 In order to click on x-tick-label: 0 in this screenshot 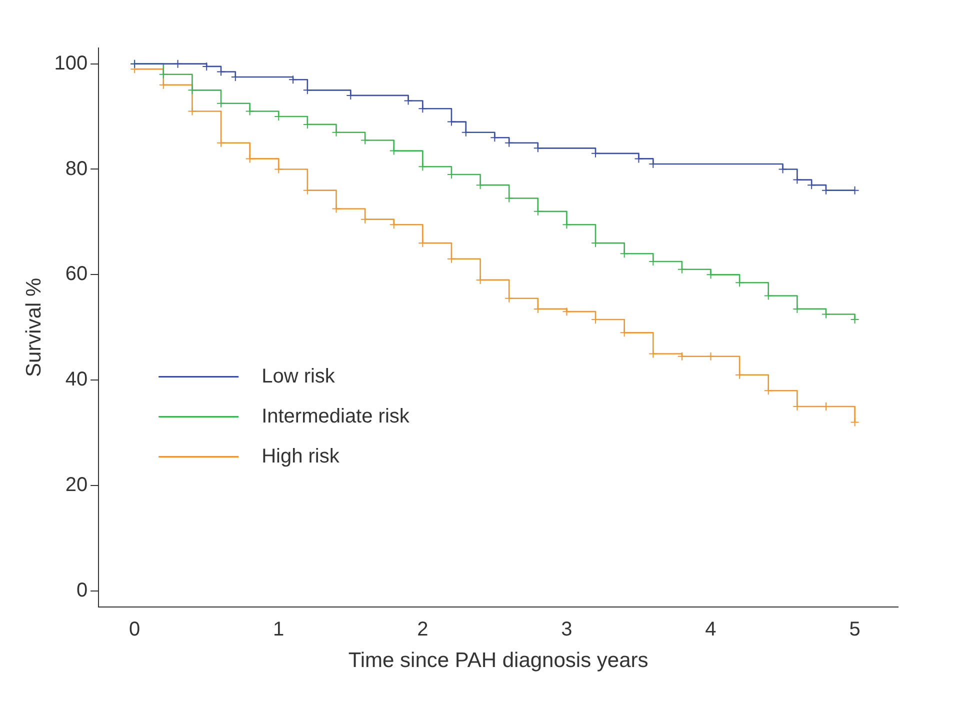, I will do `click(134, 629)`.